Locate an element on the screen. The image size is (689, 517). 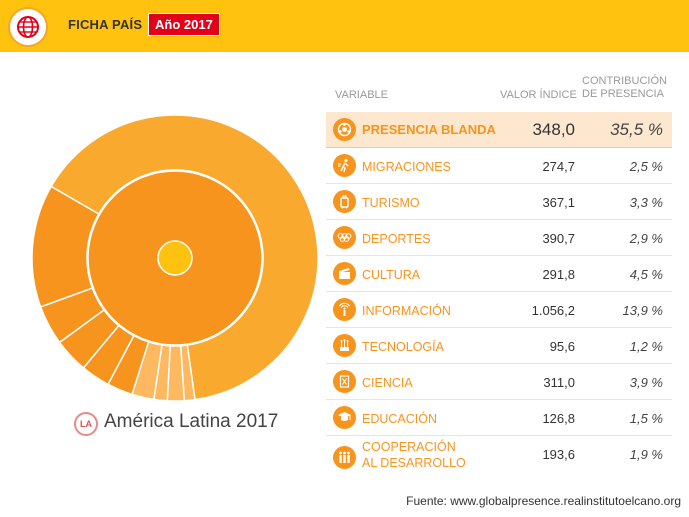
row-label: MIGRACIONES is located at coordinates (406, 167).